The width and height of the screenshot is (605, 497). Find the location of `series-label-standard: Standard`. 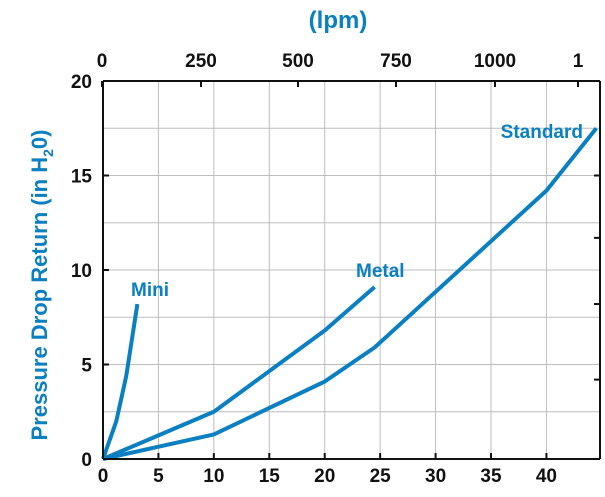

series-label-standard: Standard is located at coordinates (542, 132).